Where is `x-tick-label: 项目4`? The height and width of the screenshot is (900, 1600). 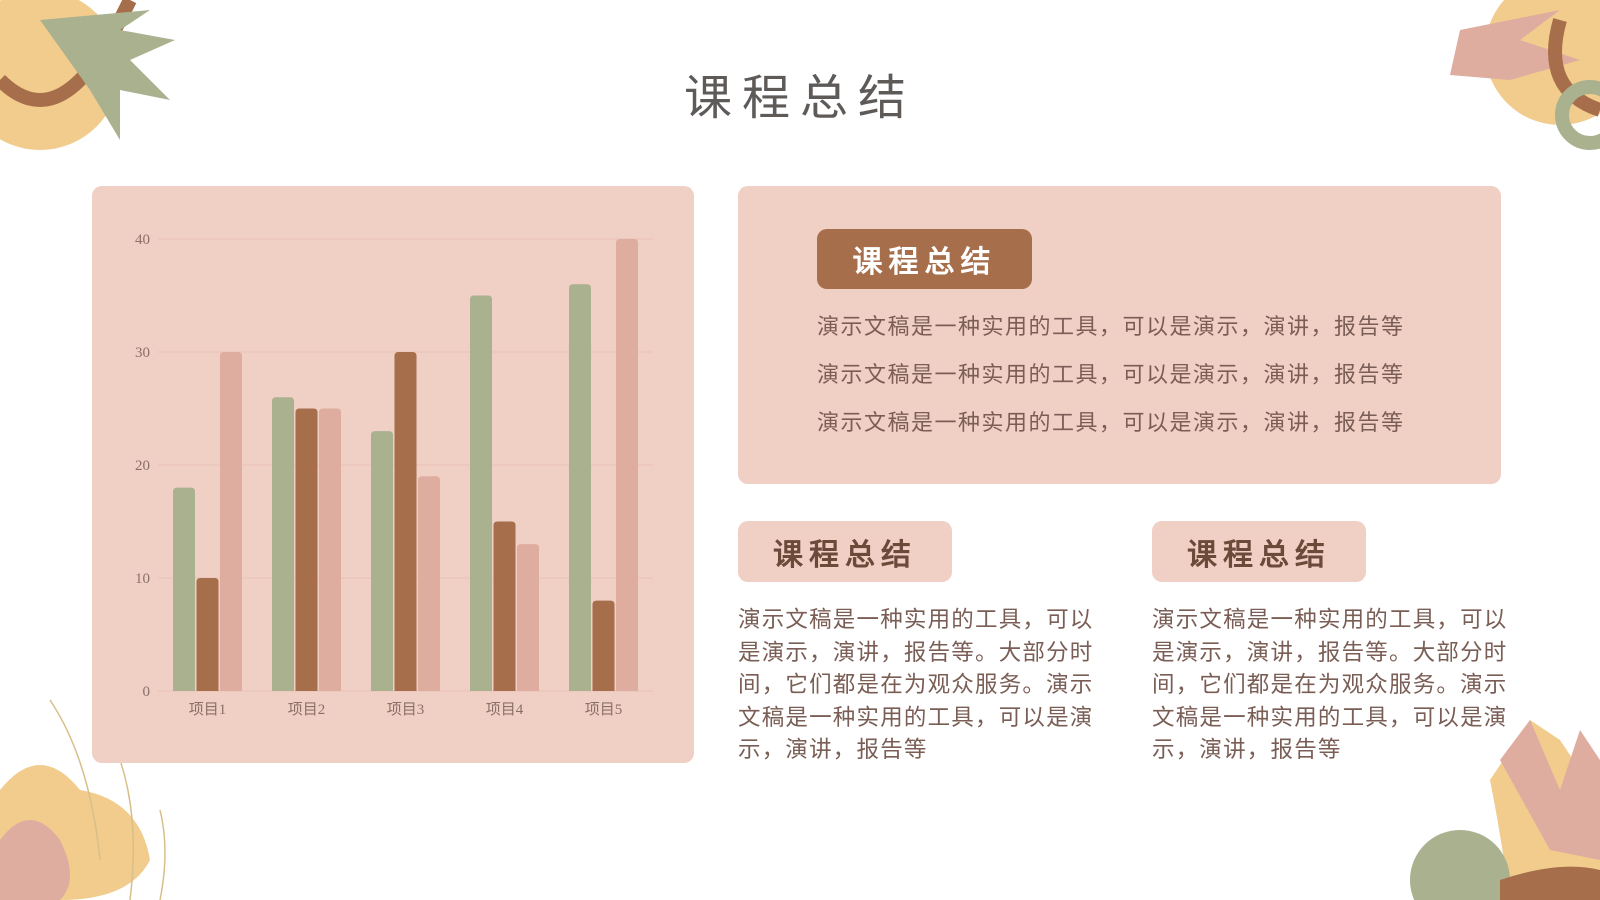 x-tick-label: 项目4 is located at coordinates (505, 709).